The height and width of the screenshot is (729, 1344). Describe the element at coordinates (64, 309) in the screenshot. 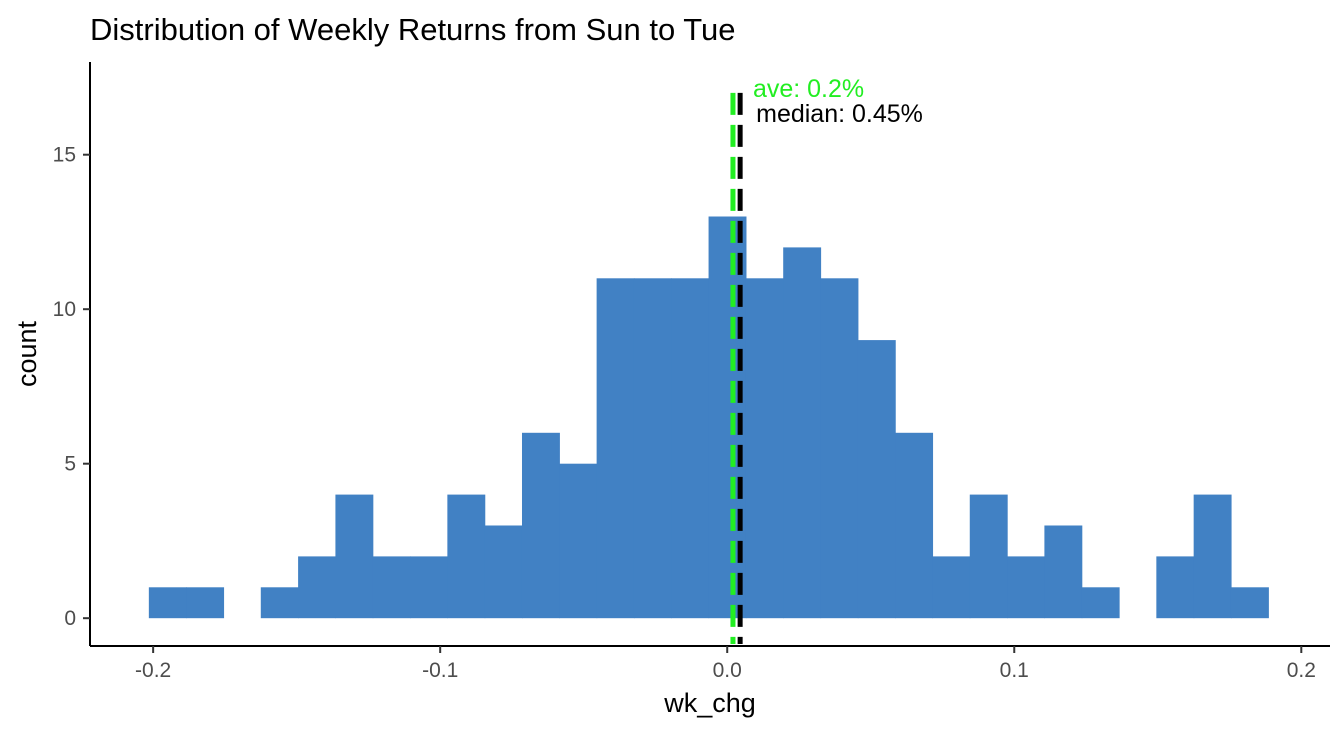

I see `y-tick-label: 10` at that location.